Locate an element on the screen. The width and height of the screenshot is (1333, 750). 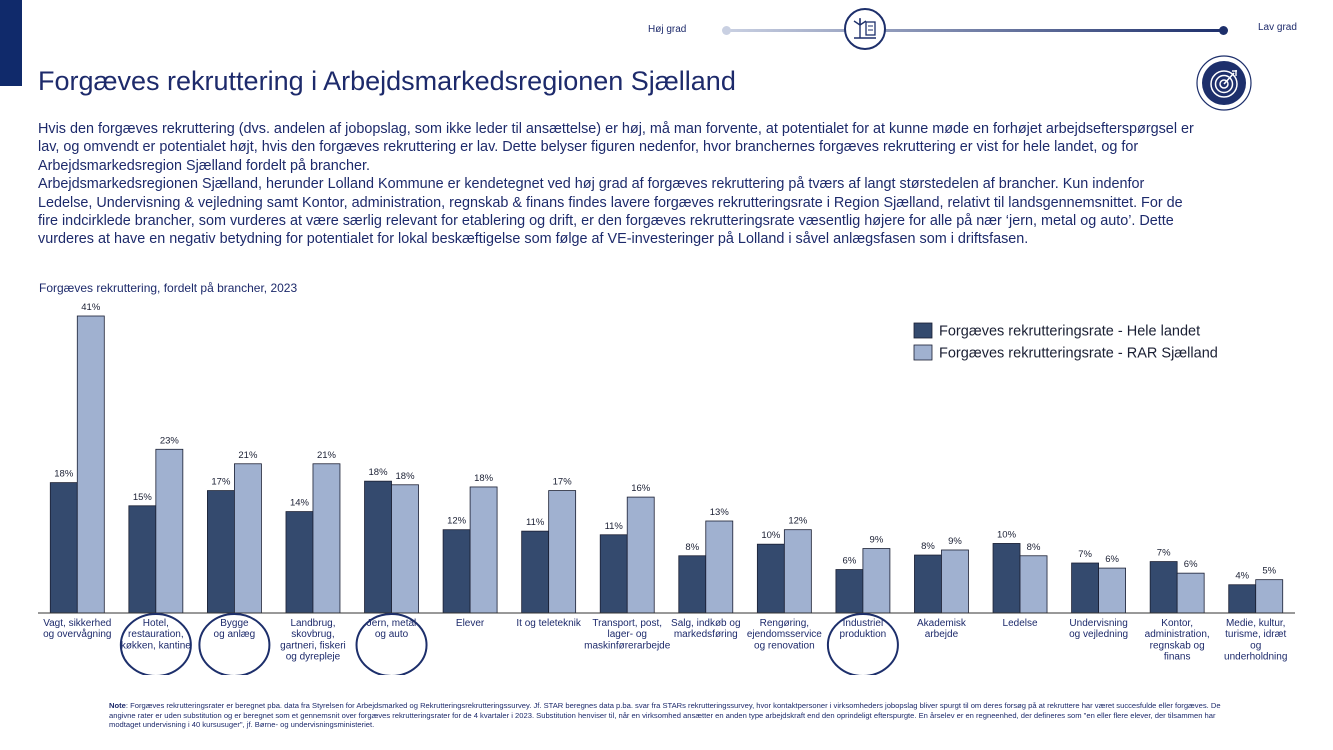
scale-marker-icon is located at coordinates (865, 29).